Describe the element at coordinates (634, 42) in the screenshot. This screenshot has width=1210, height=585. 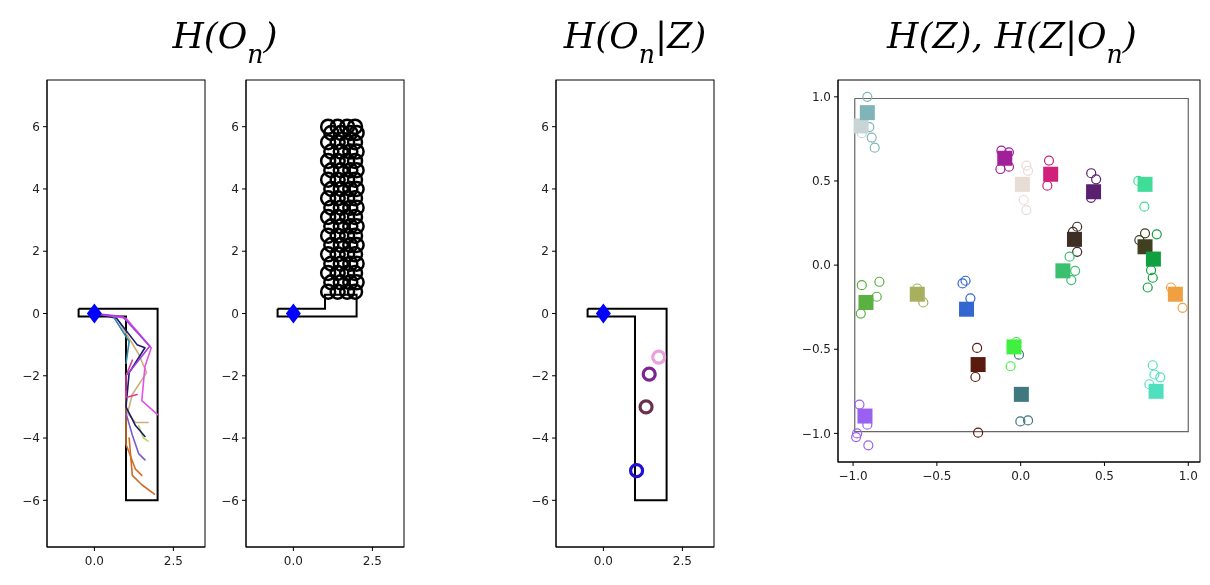
I see `chart-title: H(O$_{n}$|Z)` at that location.